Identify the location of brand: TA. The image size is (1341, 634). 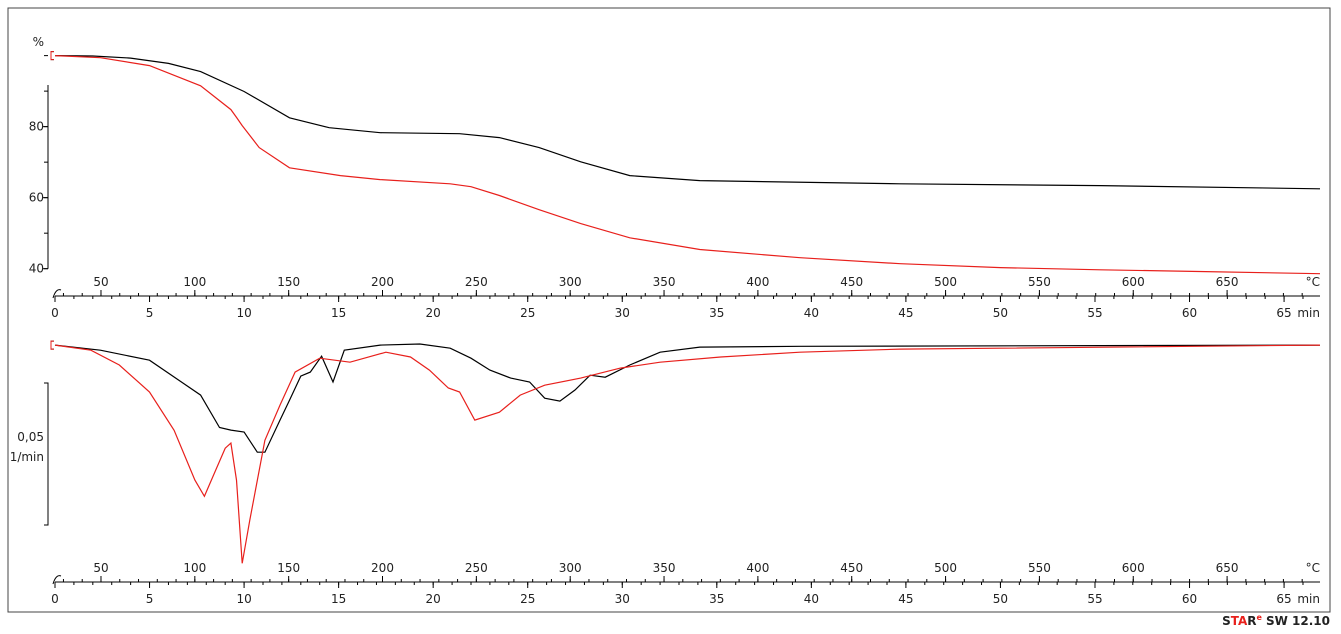
(1239, 621).